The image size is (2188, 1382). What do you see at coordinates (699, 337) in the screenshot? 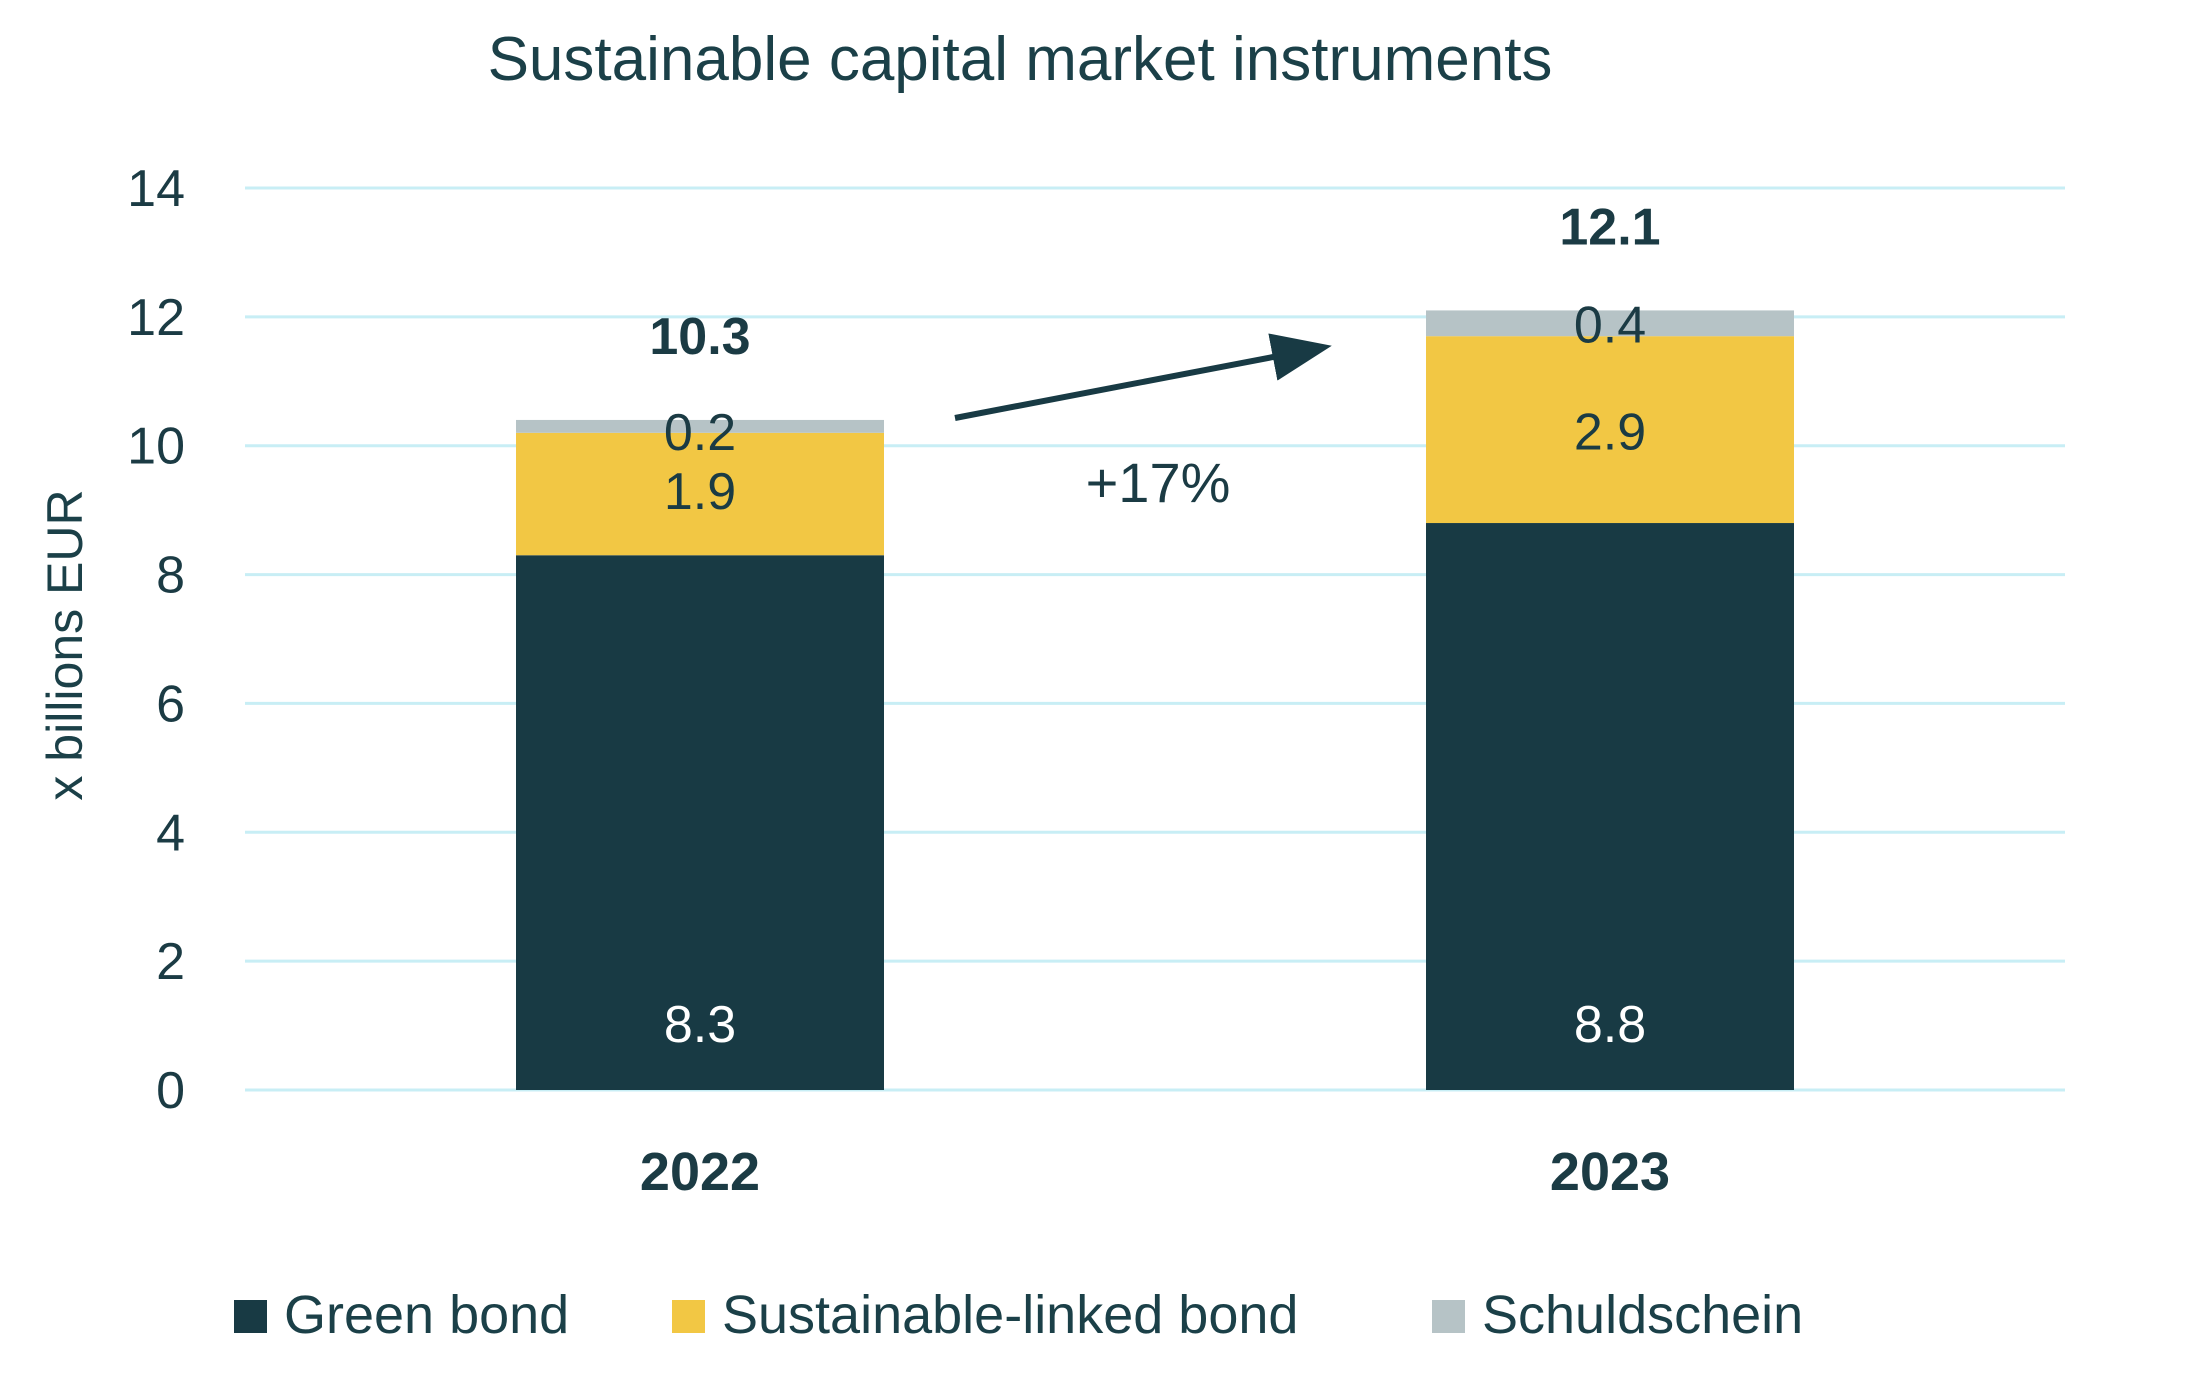
I see `total-label-2022: 10.3` at bounding box center [699, 337].